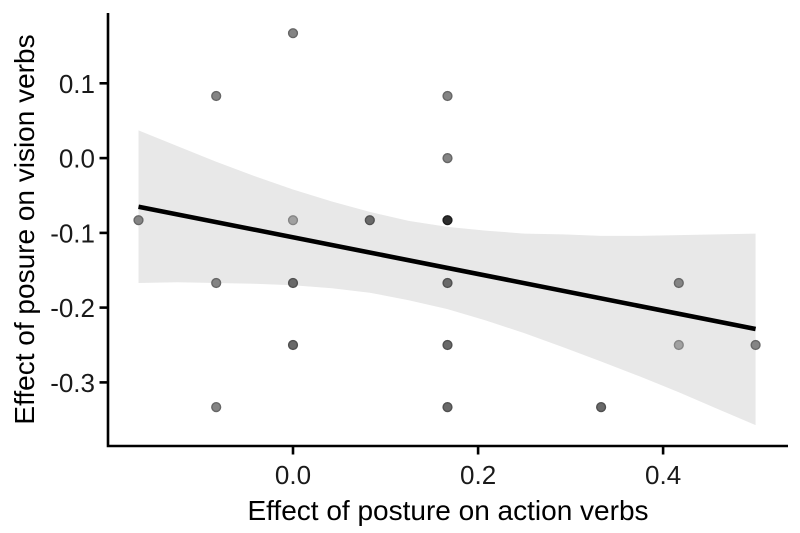 This screenshot has width=800, height=533. What do you see at coordinates (663, 475) in the screenshot?
I see `x-tick-label: 0.4` at bounding box center [663, 475].